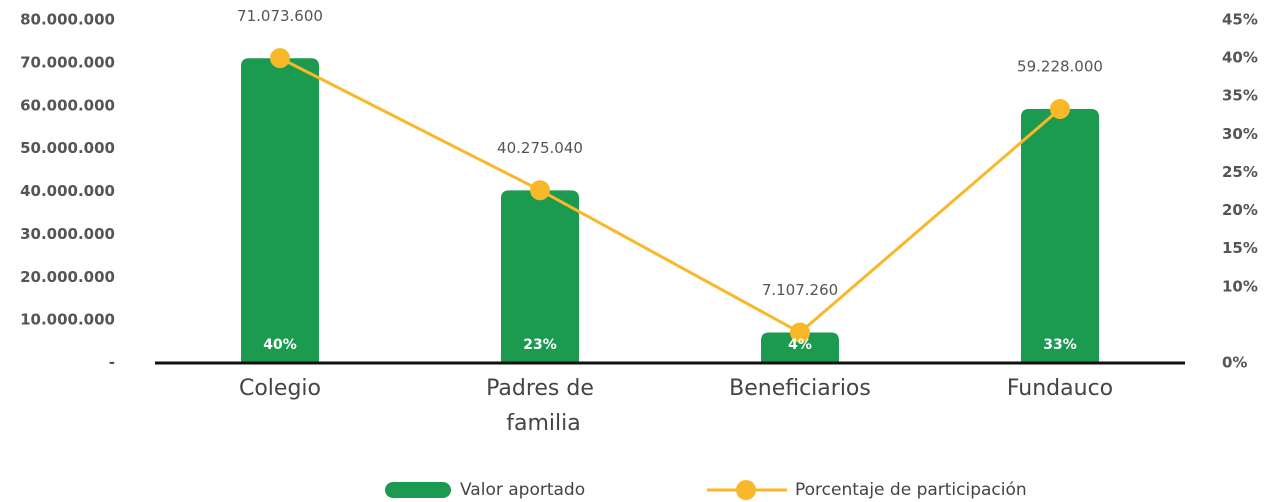 The image size is (1264, 502). What do you see at coordinates (800, 388) in the screenshot?
I see `x-tick-label: Beneficiarios` at bounding box center [800, 388].